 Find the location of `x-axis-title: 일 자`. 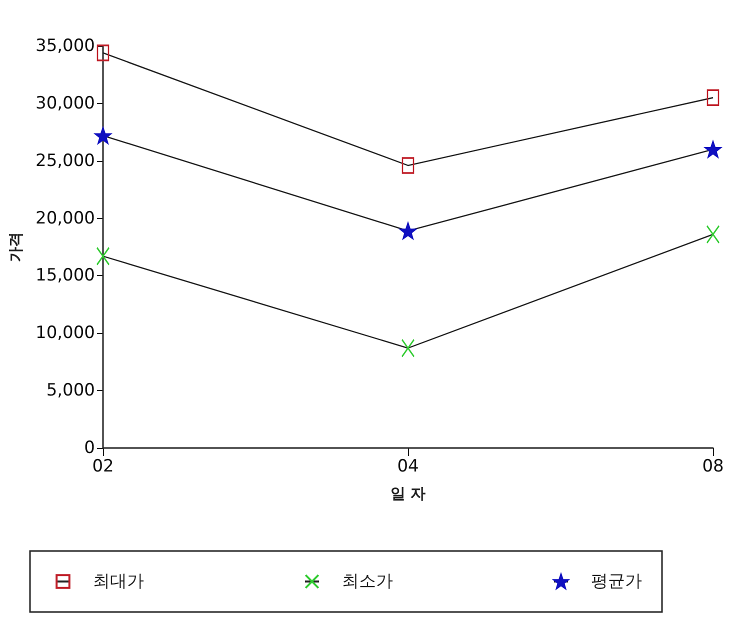

x-axis-title: 일 자 is located at coordinates (408, 493).